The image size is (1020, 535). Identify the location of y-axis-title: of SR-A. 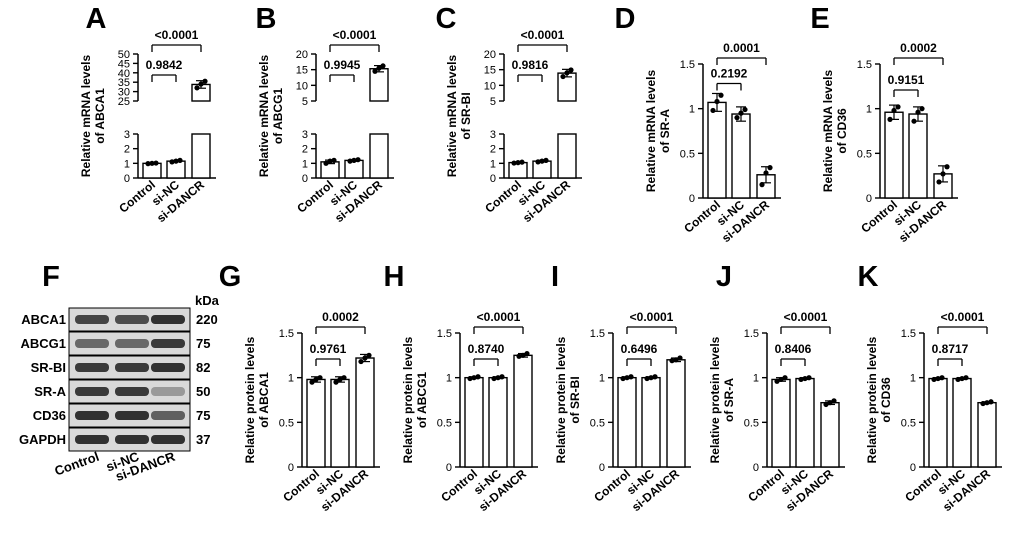
(729, 400).